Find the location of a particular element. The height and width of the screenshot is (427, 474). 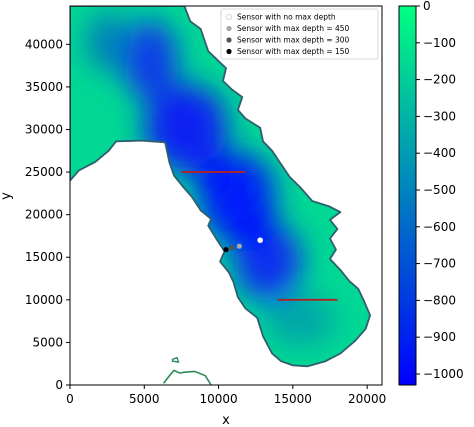

x-axis: 0 5000 10000 15000 20000 is located at coordinates (226, 395).